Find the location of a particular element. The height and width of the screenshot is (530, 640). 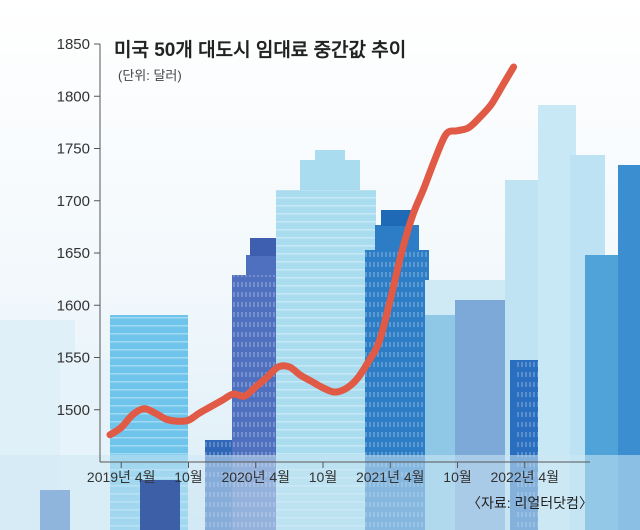

x-tick-label: 2022년 4월 is located at coordinates (524, 477).